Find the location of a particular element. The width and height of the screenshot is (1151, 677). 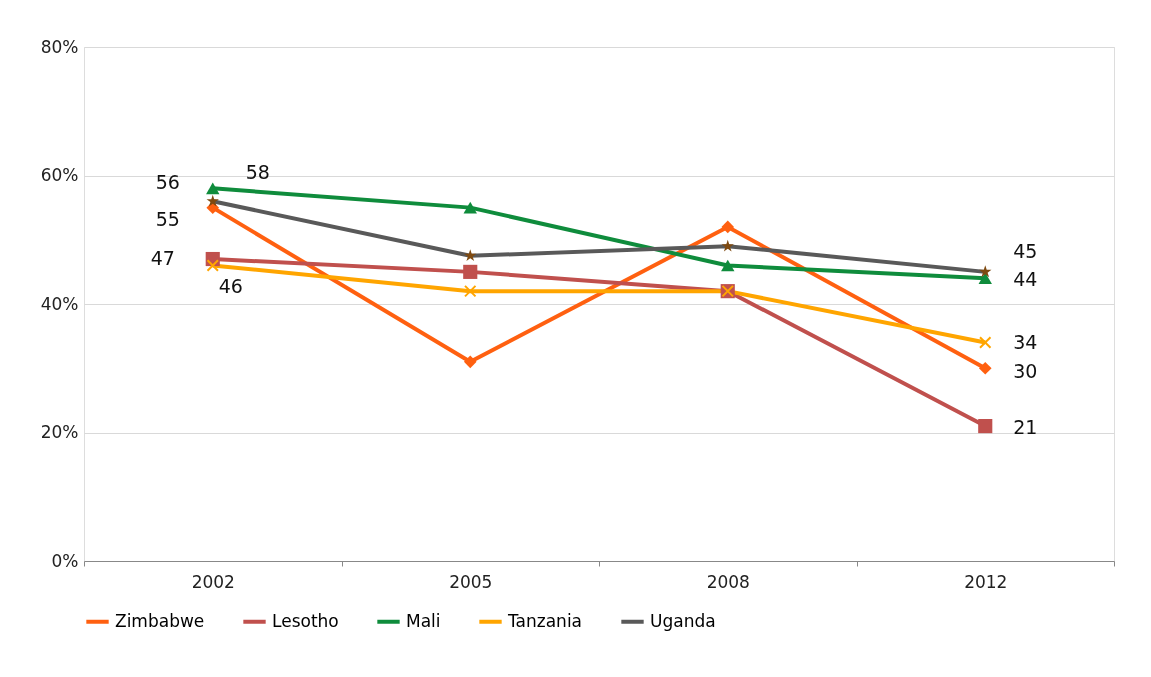

data-label: 30 is located at coordinates (1025, 371).